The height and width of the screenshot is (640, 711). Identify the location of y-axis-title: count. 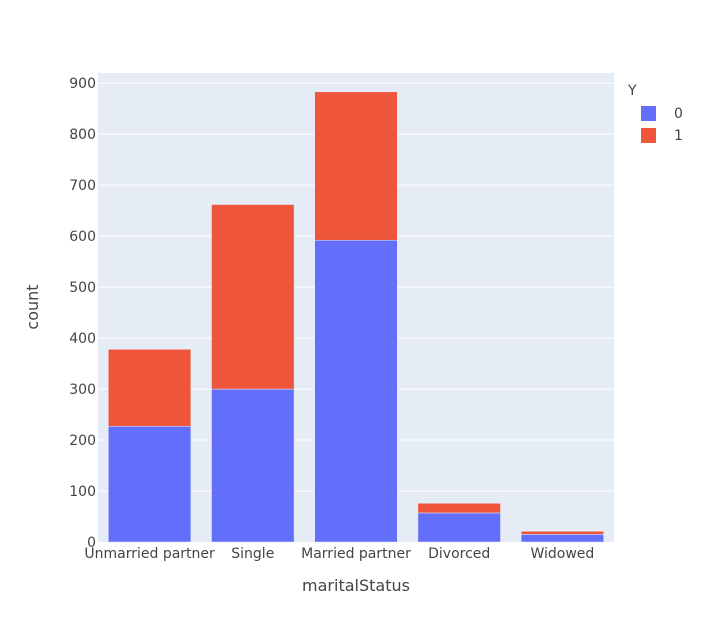
(32, 306).